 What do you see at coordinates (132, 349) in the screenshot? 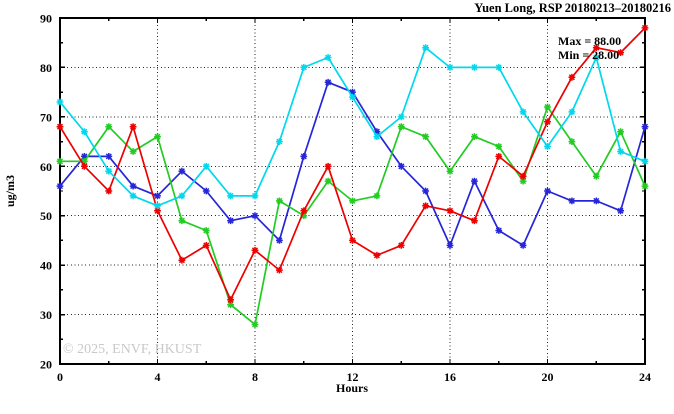
I see `watermark: © 2025, ENVF, HKUST` at bounding box center [132, 349].